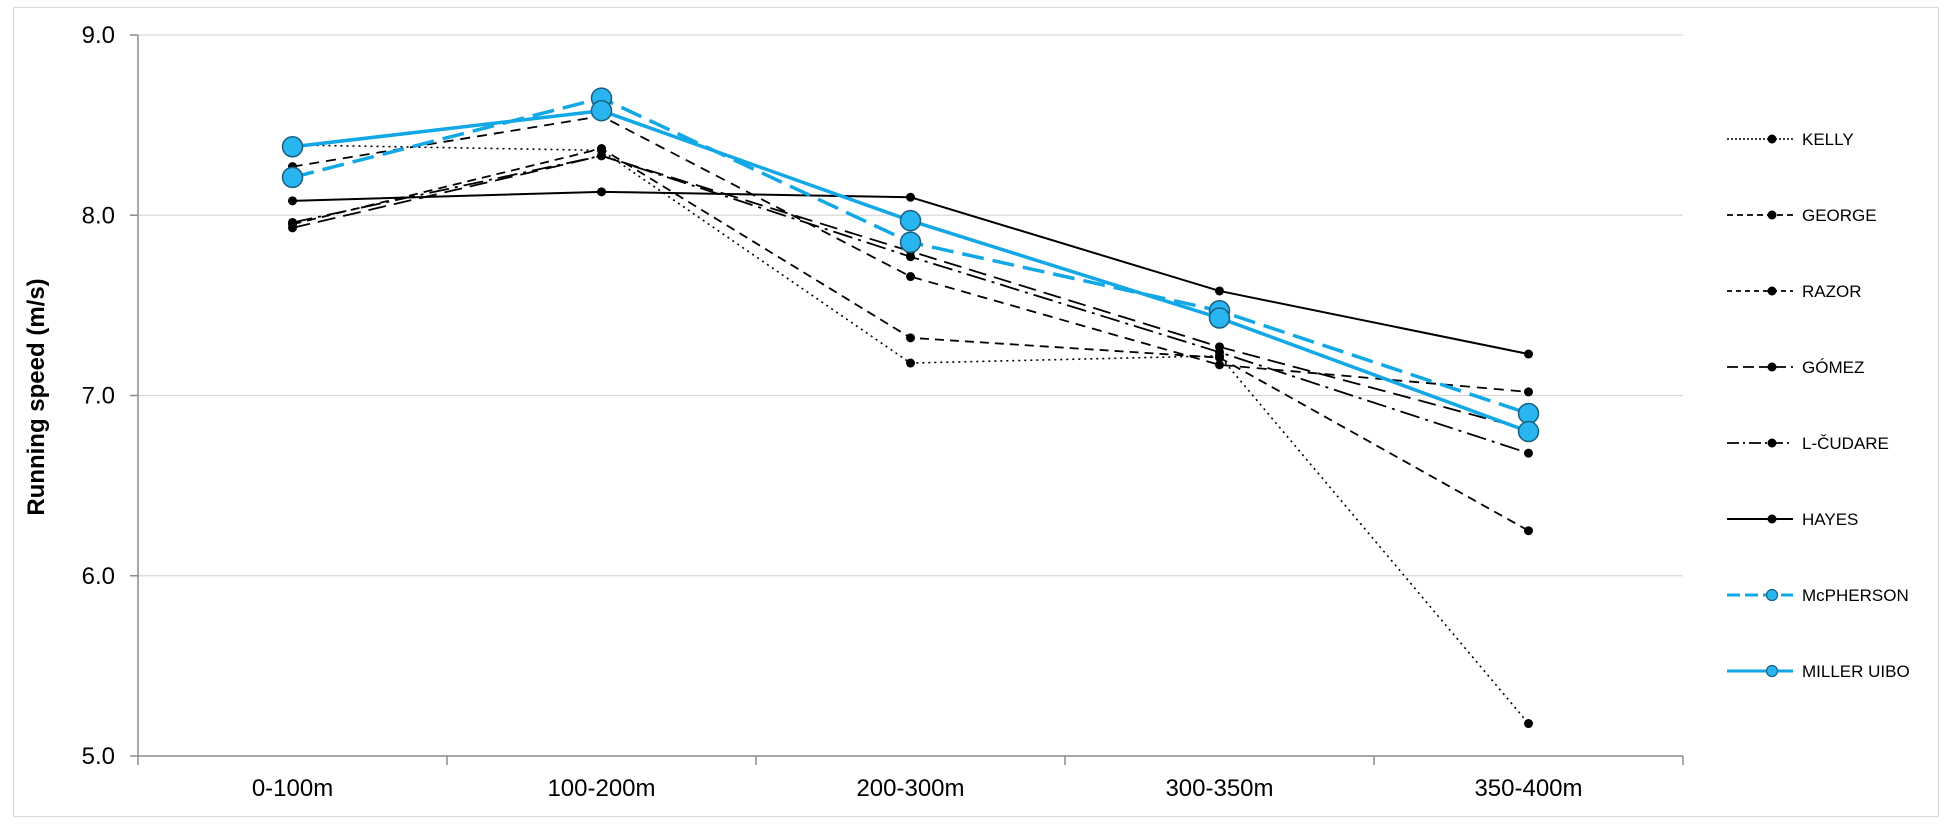 Image resolution: width=1952 pixels, height=824 pixels. What do you see at coordinates (1795, 367) in the screenshot?
I see `legend-entry: GÓMEZ` at bounding box center [1795, 367].